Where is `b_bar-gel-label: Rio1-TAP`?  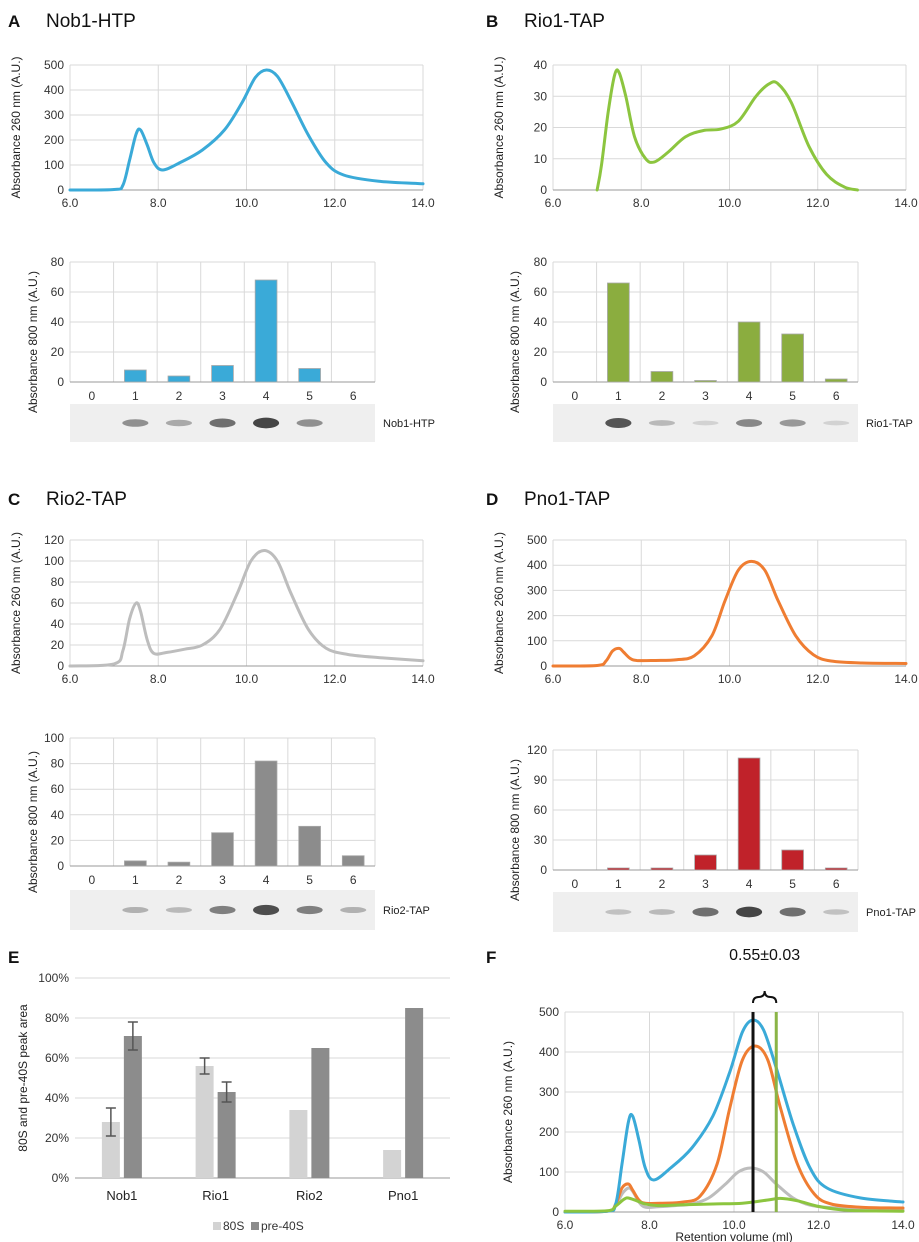
b_bar-gel-label: Rio1-TAP is located at coordinates (889, 424).